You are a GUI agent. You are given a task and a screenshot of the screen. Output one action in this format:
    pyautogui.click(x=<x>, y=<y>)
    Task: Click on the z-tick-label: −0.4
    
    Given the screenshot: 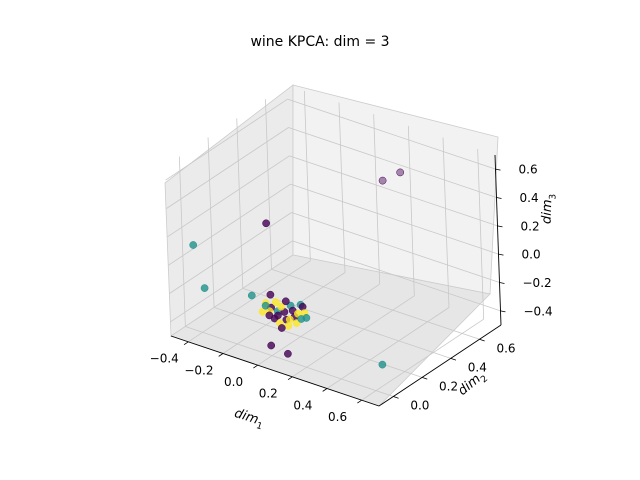 What is the action you would take?
    pyautogui.click(x=538, y=311)
    